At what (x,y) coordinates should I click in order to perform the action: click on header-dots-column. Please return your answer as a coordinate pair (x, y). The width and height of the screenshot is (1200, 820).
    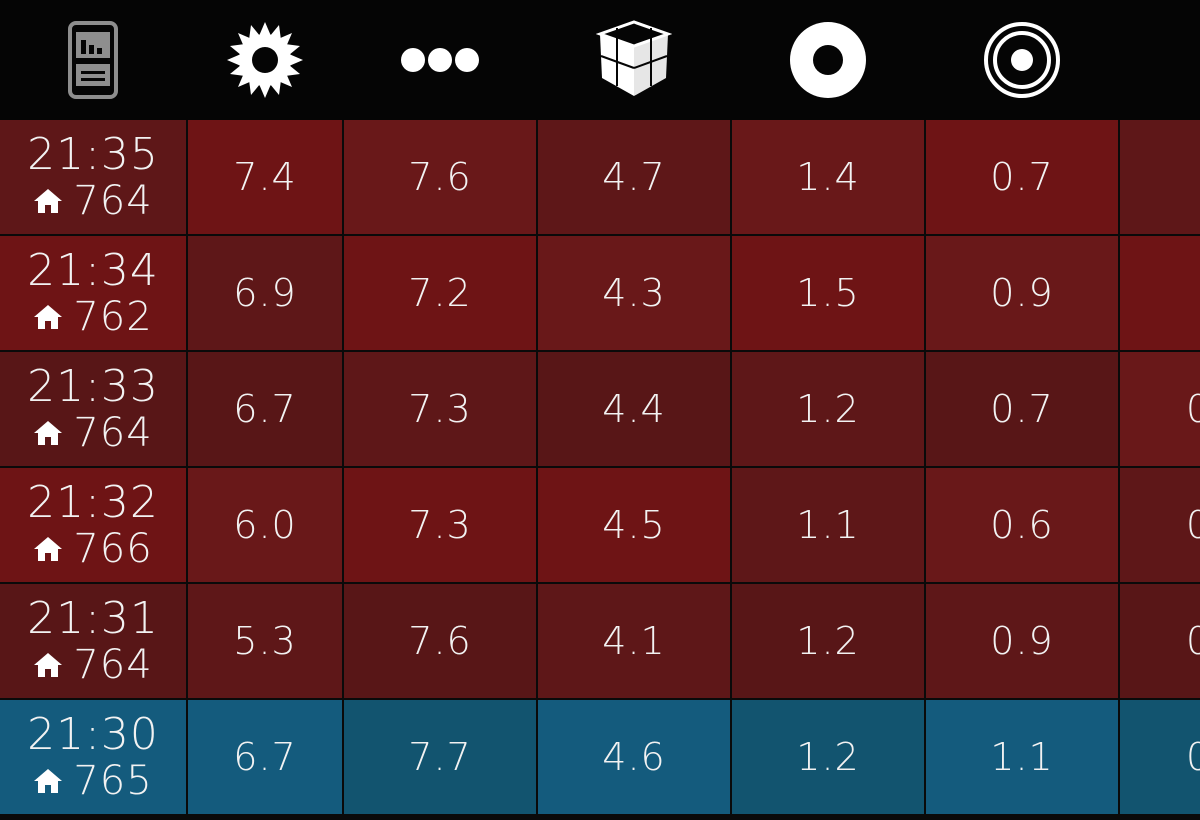
    Looking at the image, I should click on (440, 60).